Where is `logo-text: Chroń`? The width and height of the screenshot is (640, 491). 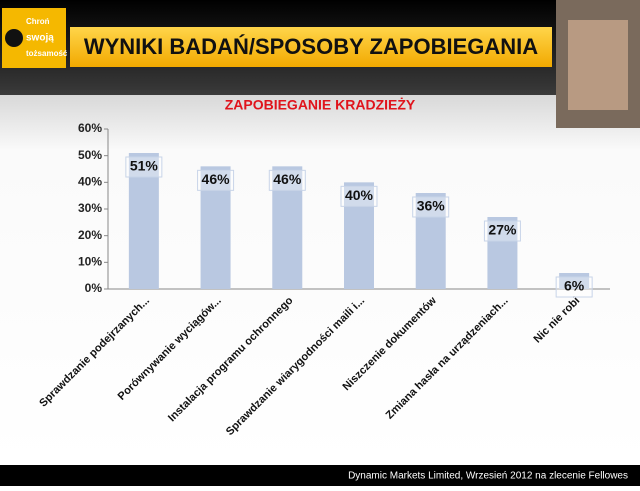 logo-text: Chroń is located at coordinates (38, 21).